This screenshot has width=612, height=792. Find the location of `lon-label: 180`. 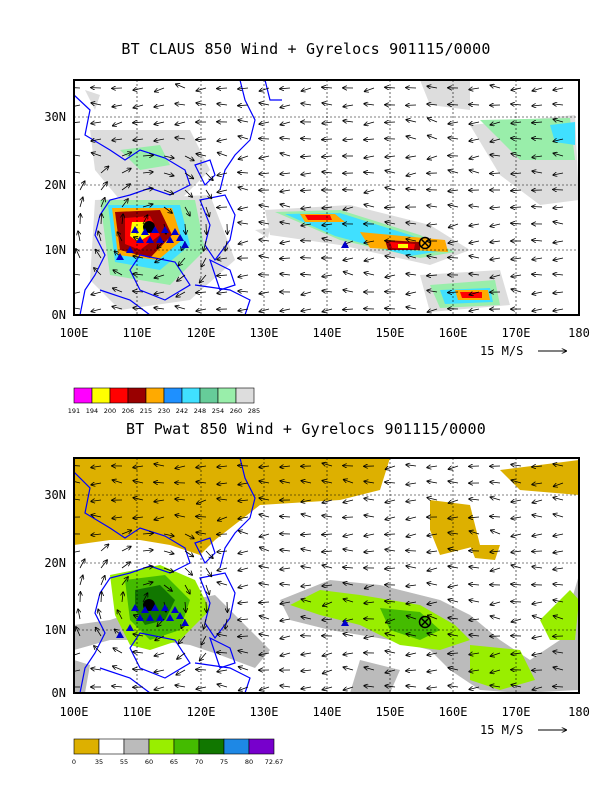

lon-label: 180 is located at coordinates (579, 712).